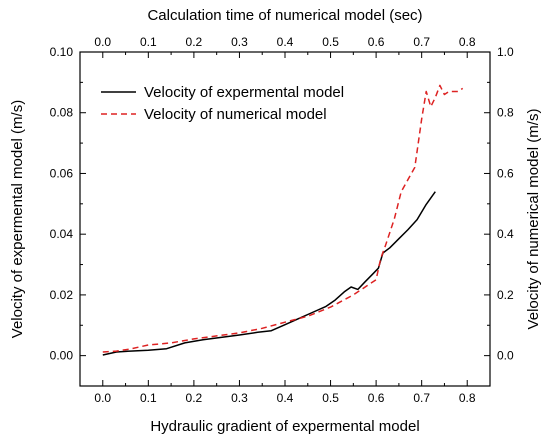 The width and height of the screenshot is (550, 441). I want to click on x-tick-label: 0.7, so click(421, 398).